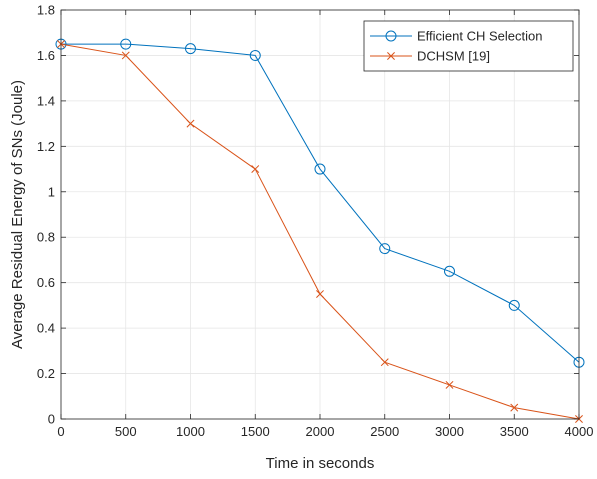 Image resolution: width=597 pixels, height=479 pixels. I want to click on x-tick-label: 2500, so click(384, 431).